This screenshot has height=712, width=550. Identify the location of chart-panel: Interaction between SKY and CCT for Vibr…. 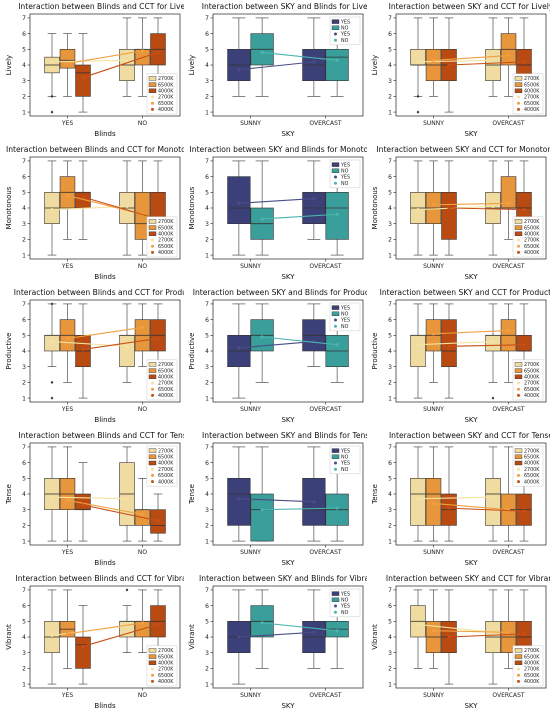
(460, 642).